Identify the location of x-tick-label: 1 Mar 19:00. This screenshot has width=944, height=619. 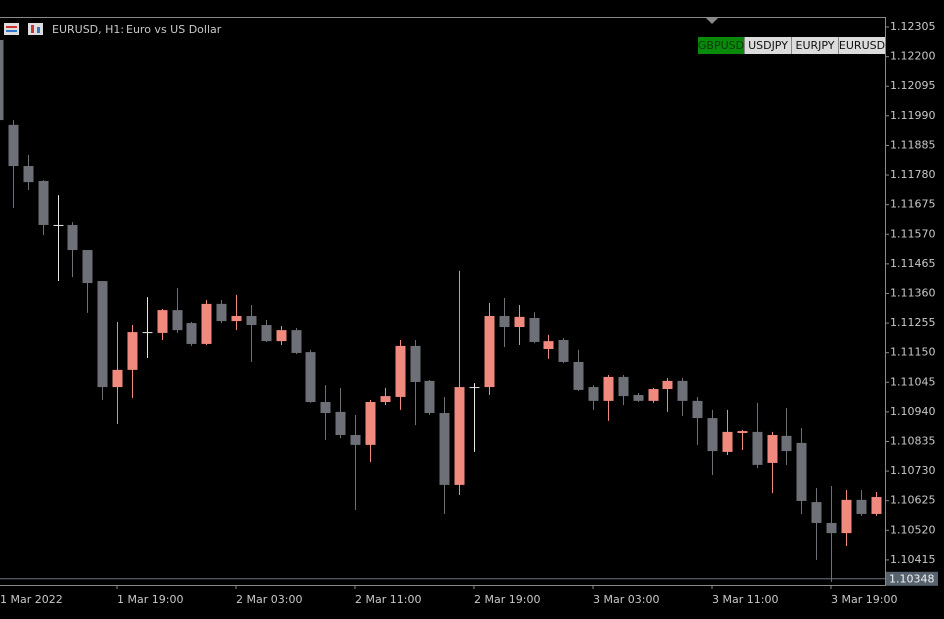
(150, 599).